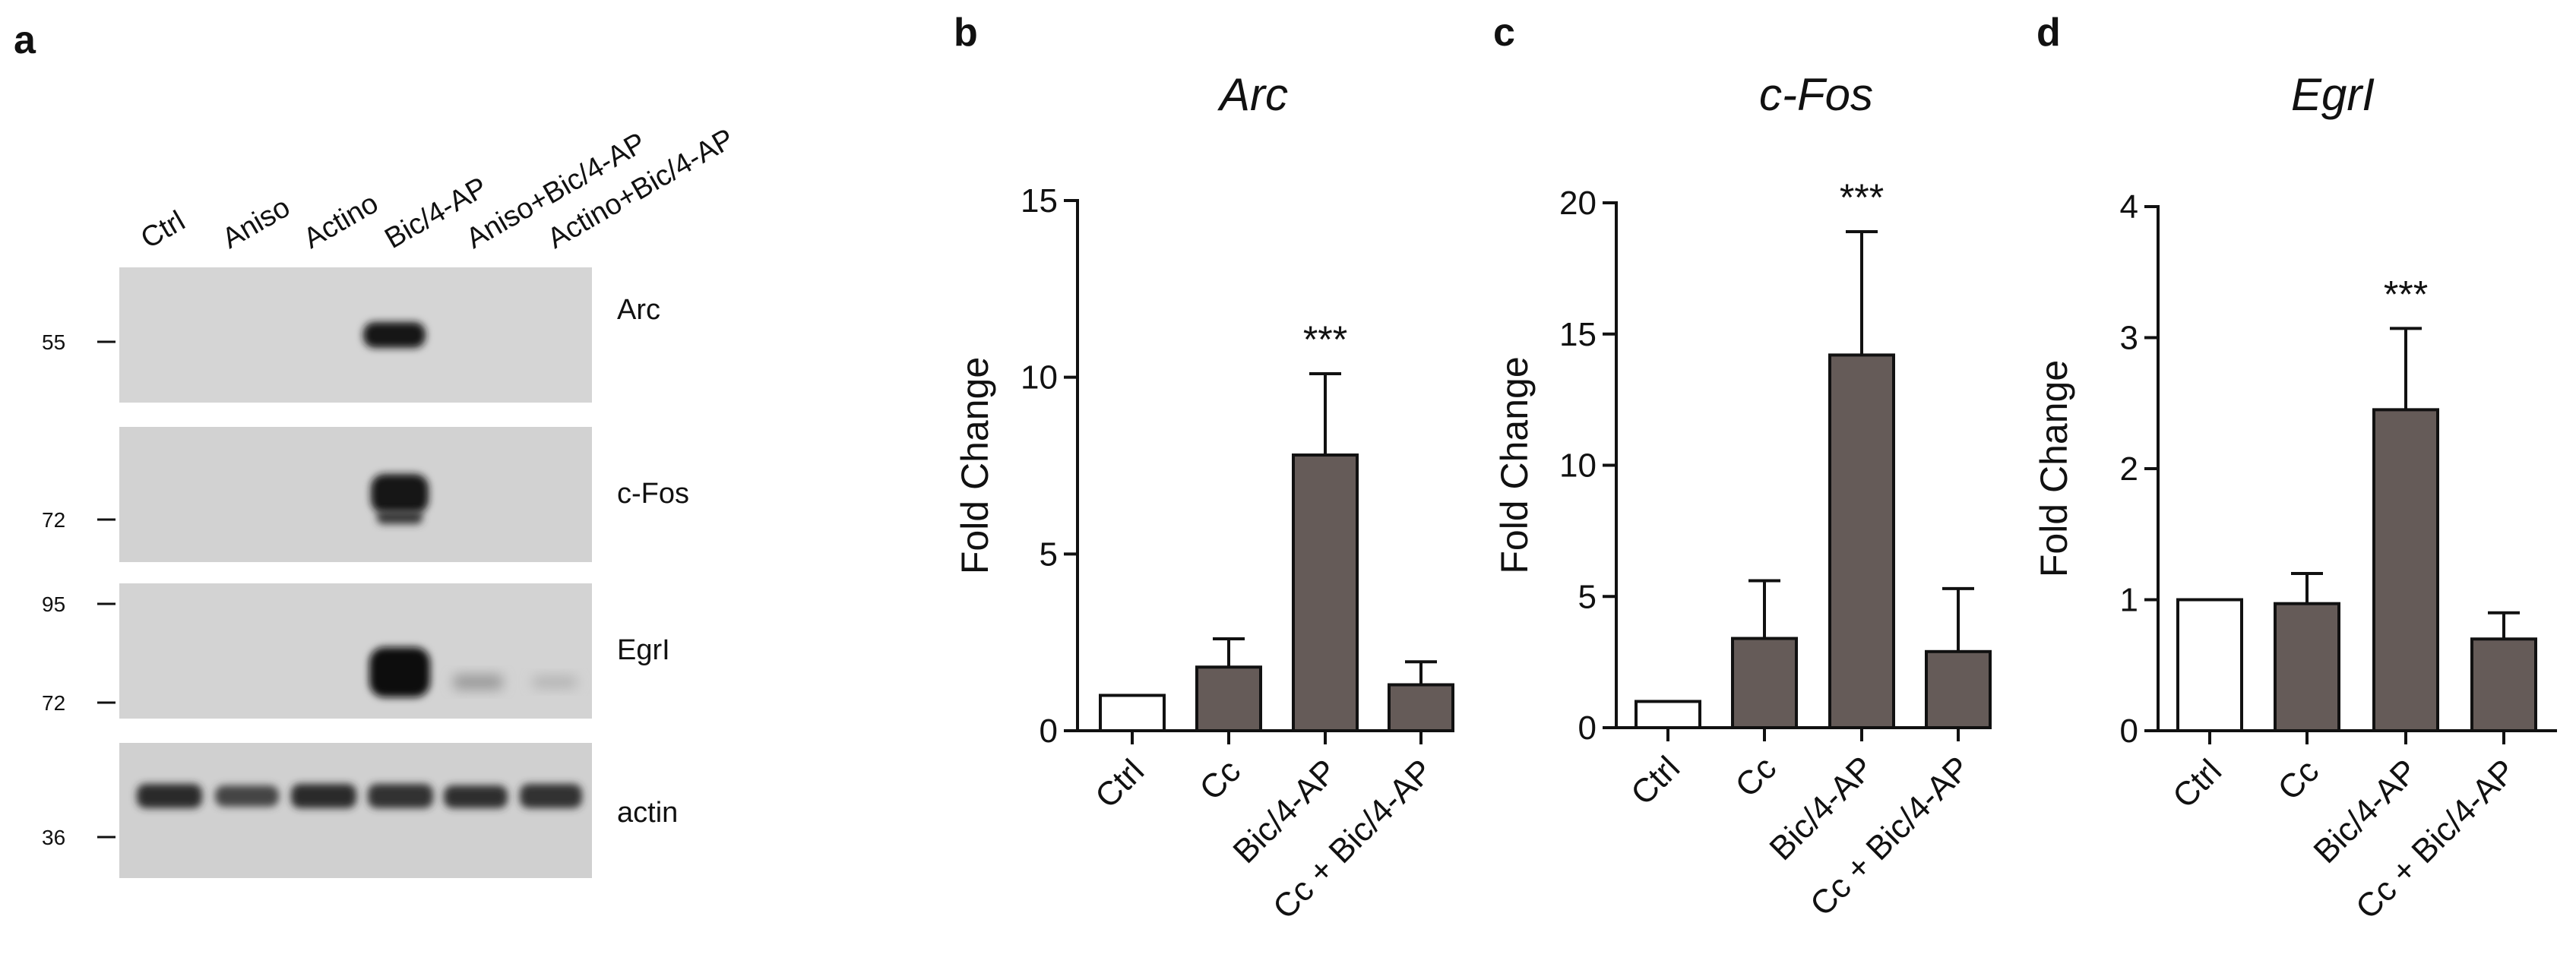 The image size is (2576, 970). What do you see at coordinates (355, 811) in the screenshot?
I see `blot-strip-actin` at bounding box center [355, 811].